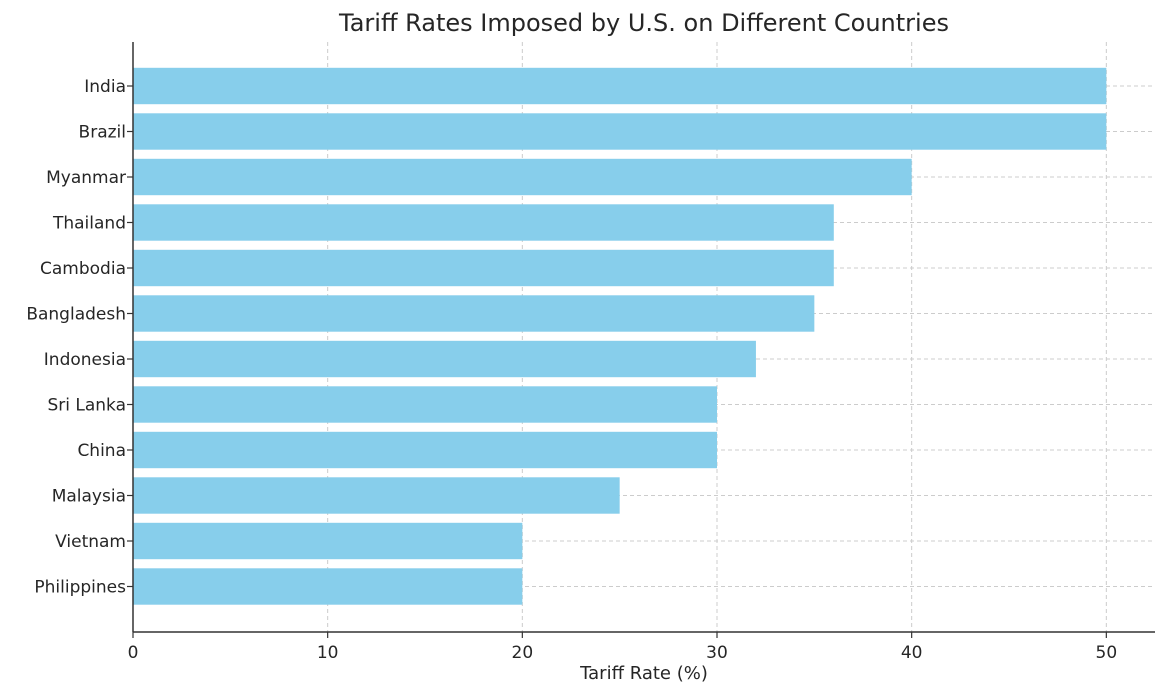 The height and width of the screenshot is (698, 1170). What do you see at coordinates (89, 224) in the screenshot?
I see `y-tick-label: Thailand` at bounding box center [89, 224].